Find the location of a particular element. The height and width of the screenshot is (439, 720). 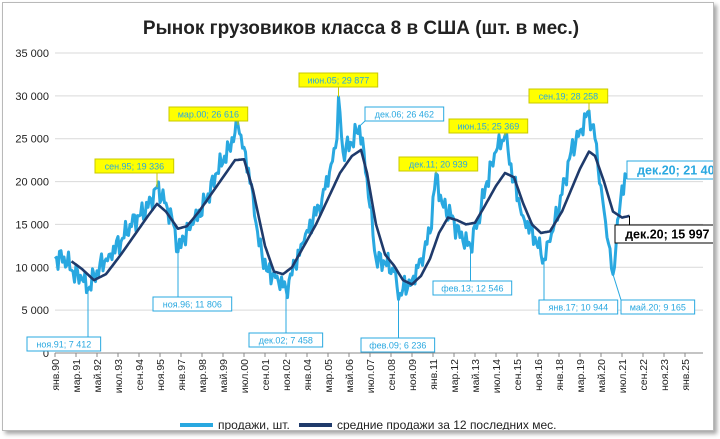

x-tick-label: мар.98 is located at coordinates (203, 376).